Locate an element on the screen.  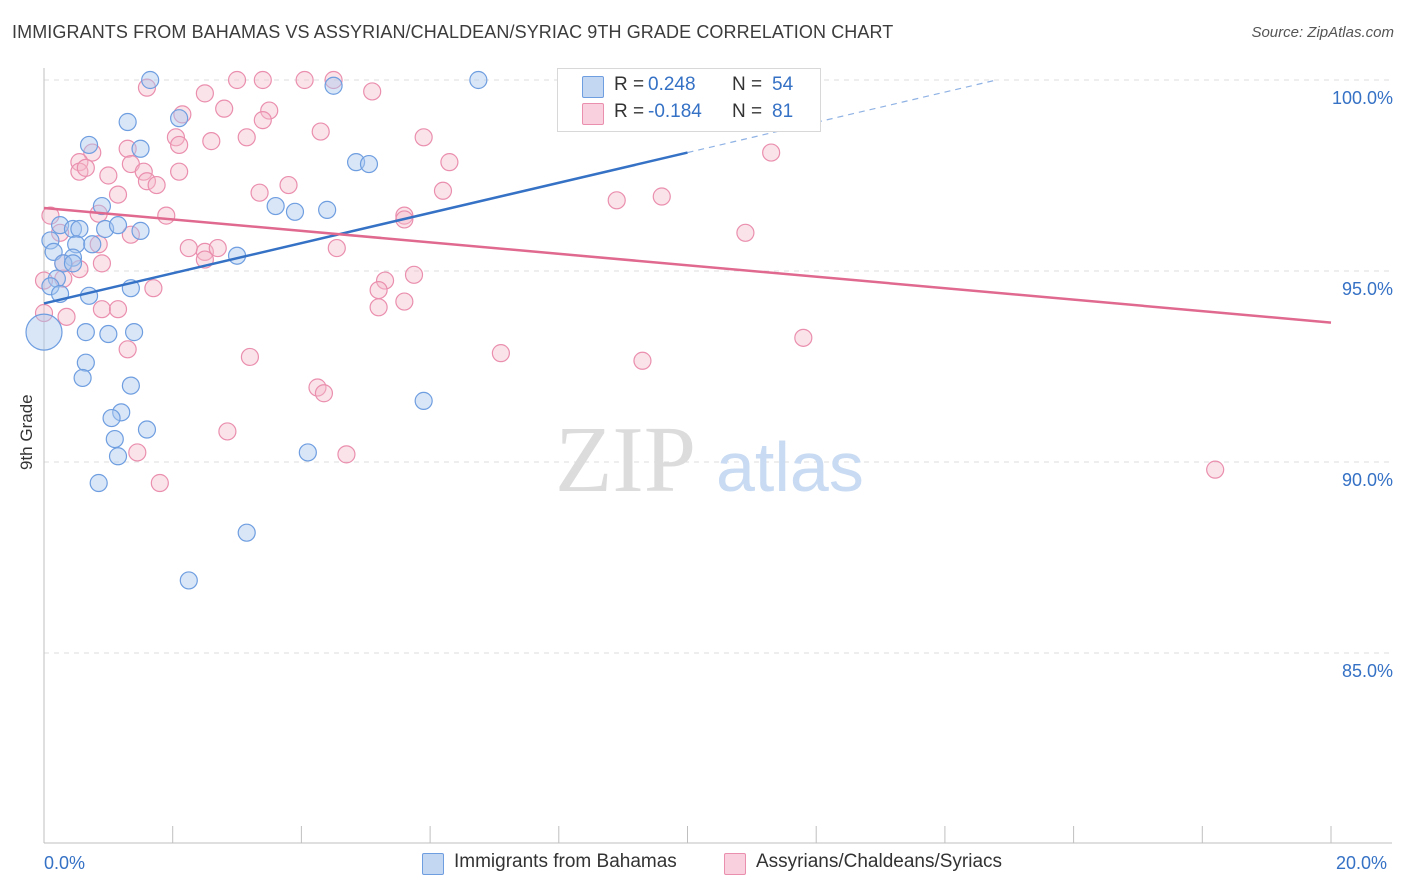
stats-n-value-pink: 81 is located at coordinates (783, 111).